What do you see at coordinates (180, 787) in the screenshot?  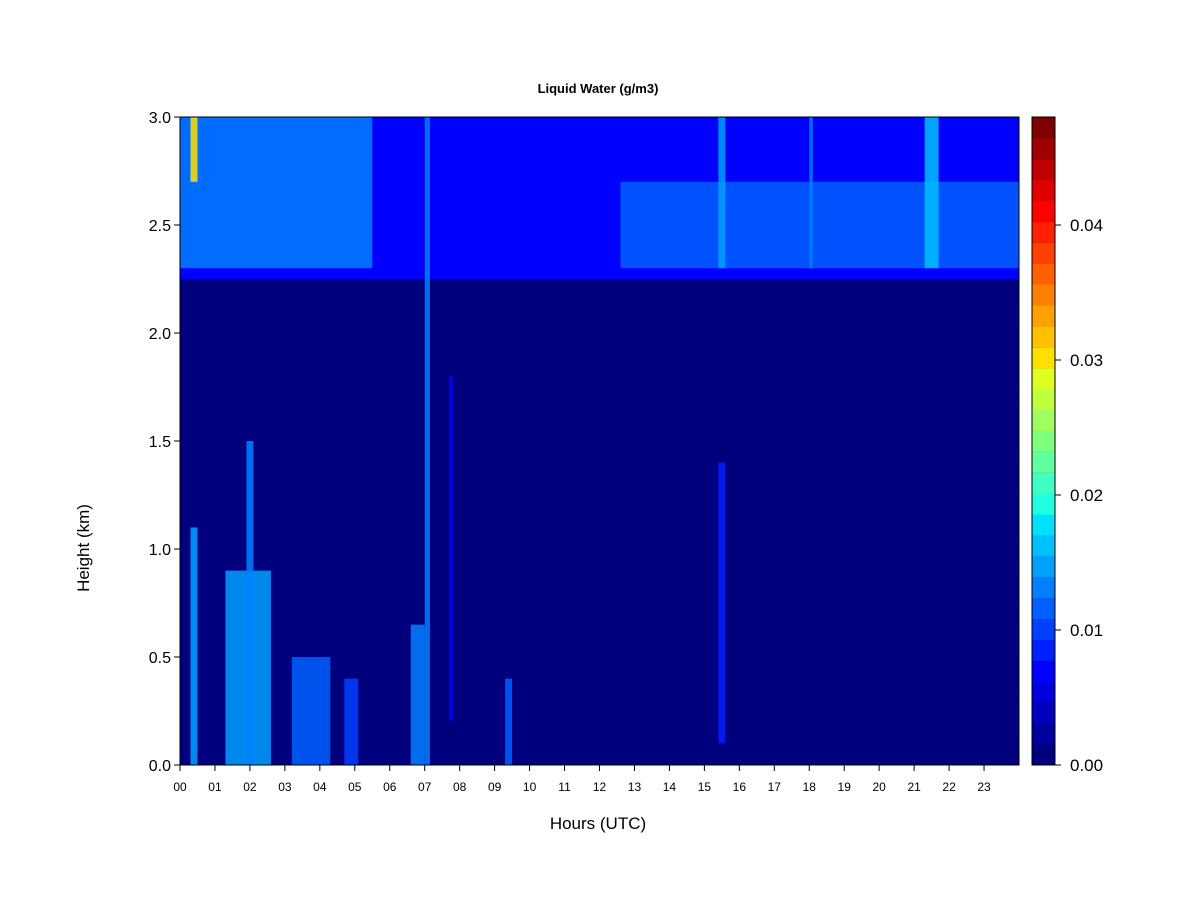 I see `x-tick-label: 00` at bounding box center [180, 787].